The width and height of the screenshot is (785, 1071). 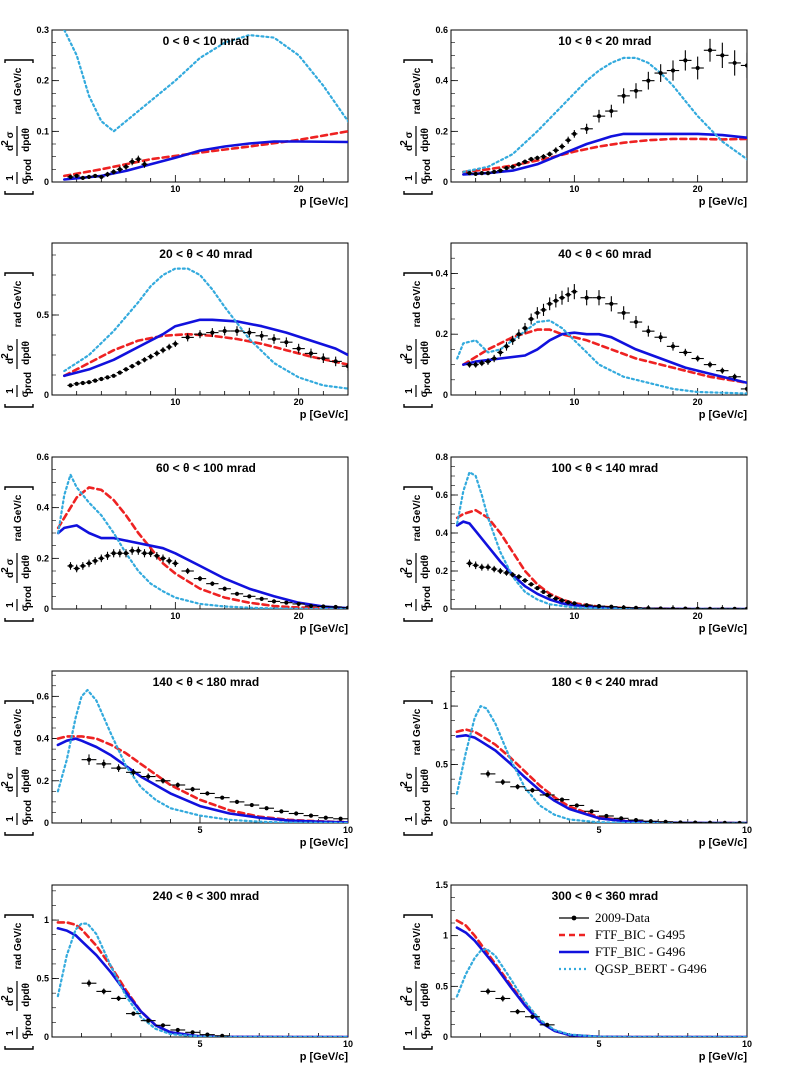 I want to click on x-tick-label: 5, so click(x=199, y=830).